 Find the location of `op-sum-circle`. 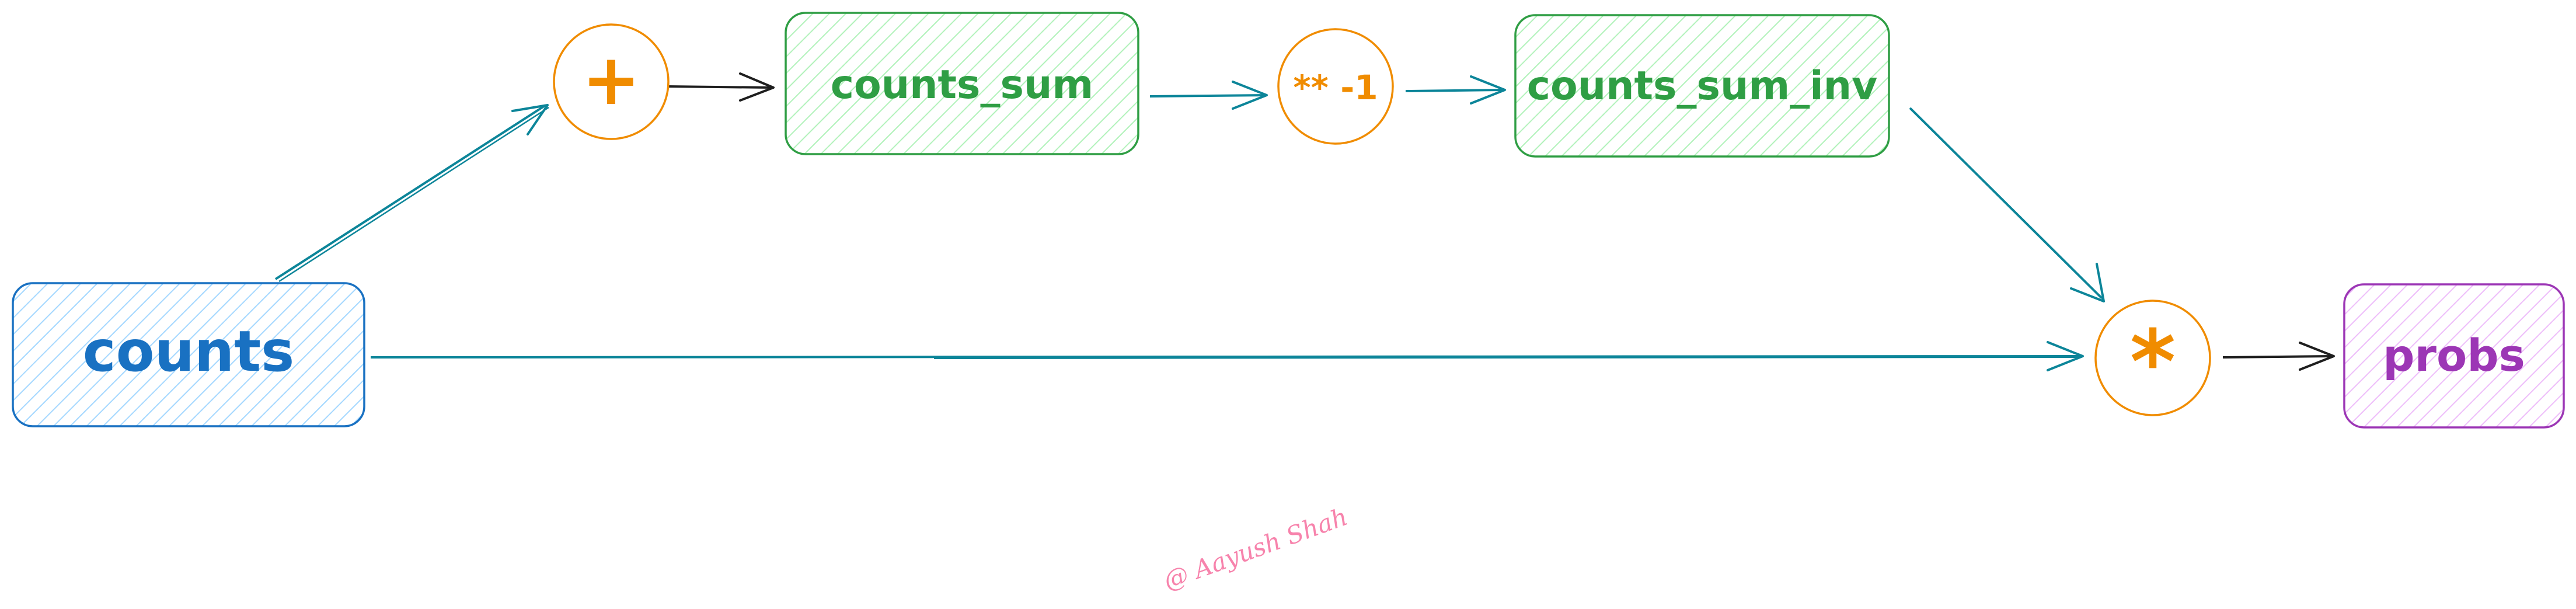

op-sum-circle is located at coordinates (612, 81).